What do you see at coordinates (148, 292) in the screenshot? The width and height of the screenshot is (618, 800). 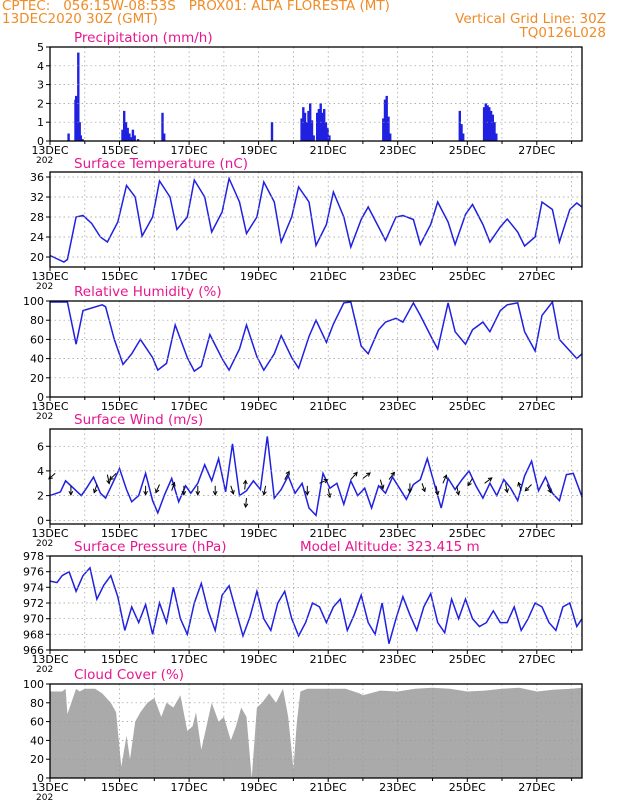 I see `humidity-title: Relative Humidity (%)` at bounding box center [148, 292].